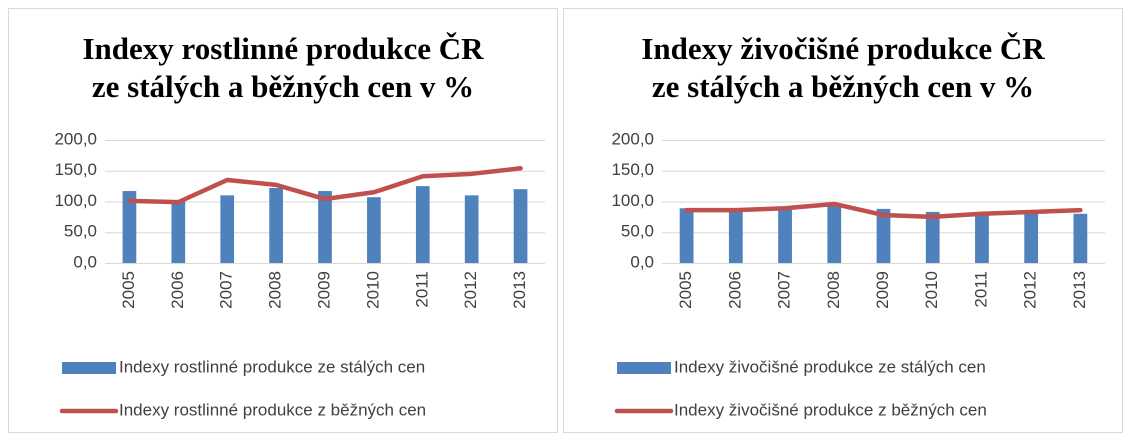  Describe the element at coordinates (283, 48) in the screenshot. I see `chart-title: Indexy rostlinné produkce ČR` at that location.